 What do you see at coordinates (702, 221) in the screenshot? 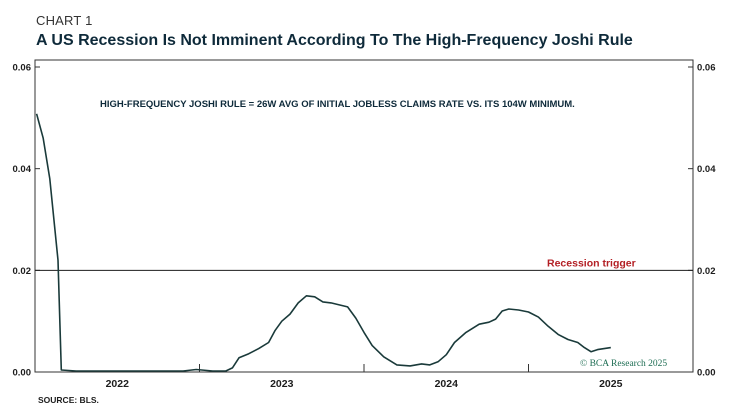
I see `y-axis-right: 0.00 0.02 0.04 0.06` at bounding box center [702, 221].